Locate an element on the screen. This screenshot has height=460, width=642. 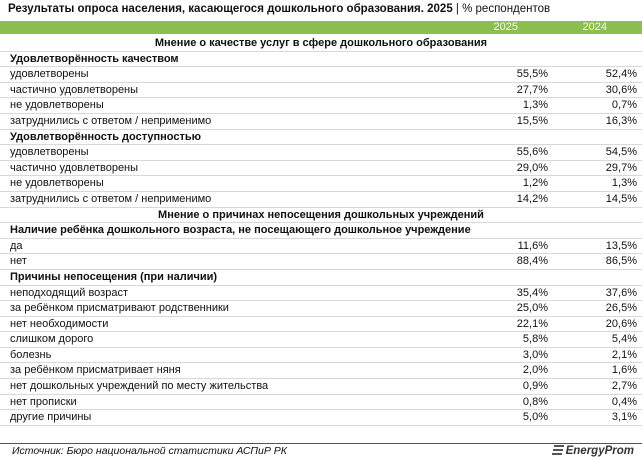
cell-value: 27,7% is located at coordinates (532, 89).